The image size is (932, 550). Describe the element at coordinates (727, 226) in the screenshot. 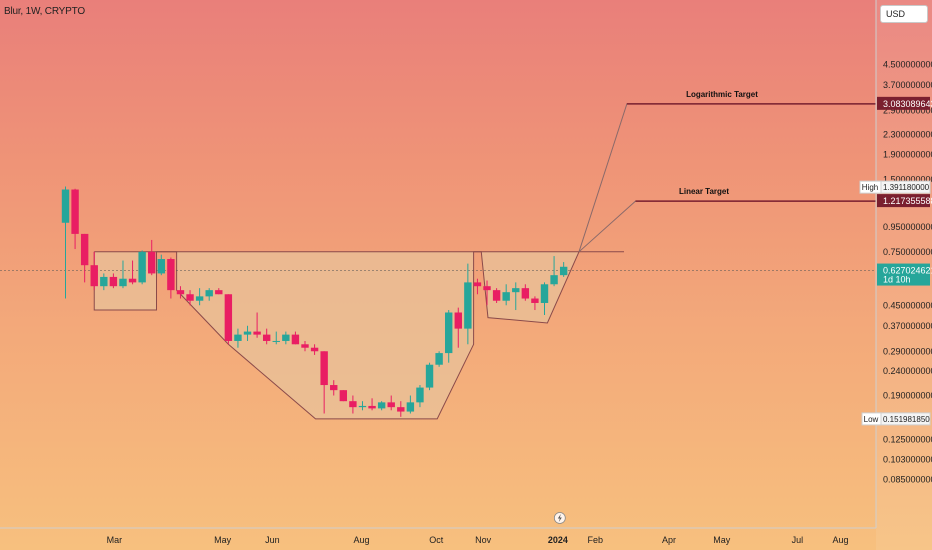

I see `linear-target-path` at that location.